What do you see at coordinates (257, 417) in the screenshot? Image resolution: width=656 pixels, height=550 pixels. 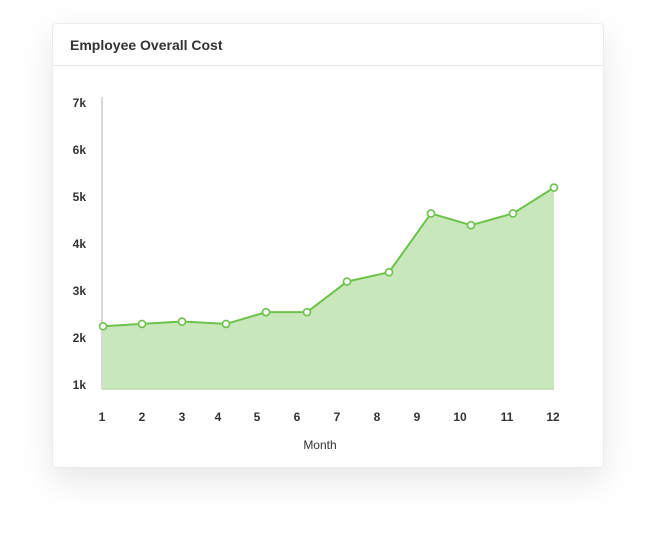 I see `x-tick-label: 5` at bounding box center [257, 417].